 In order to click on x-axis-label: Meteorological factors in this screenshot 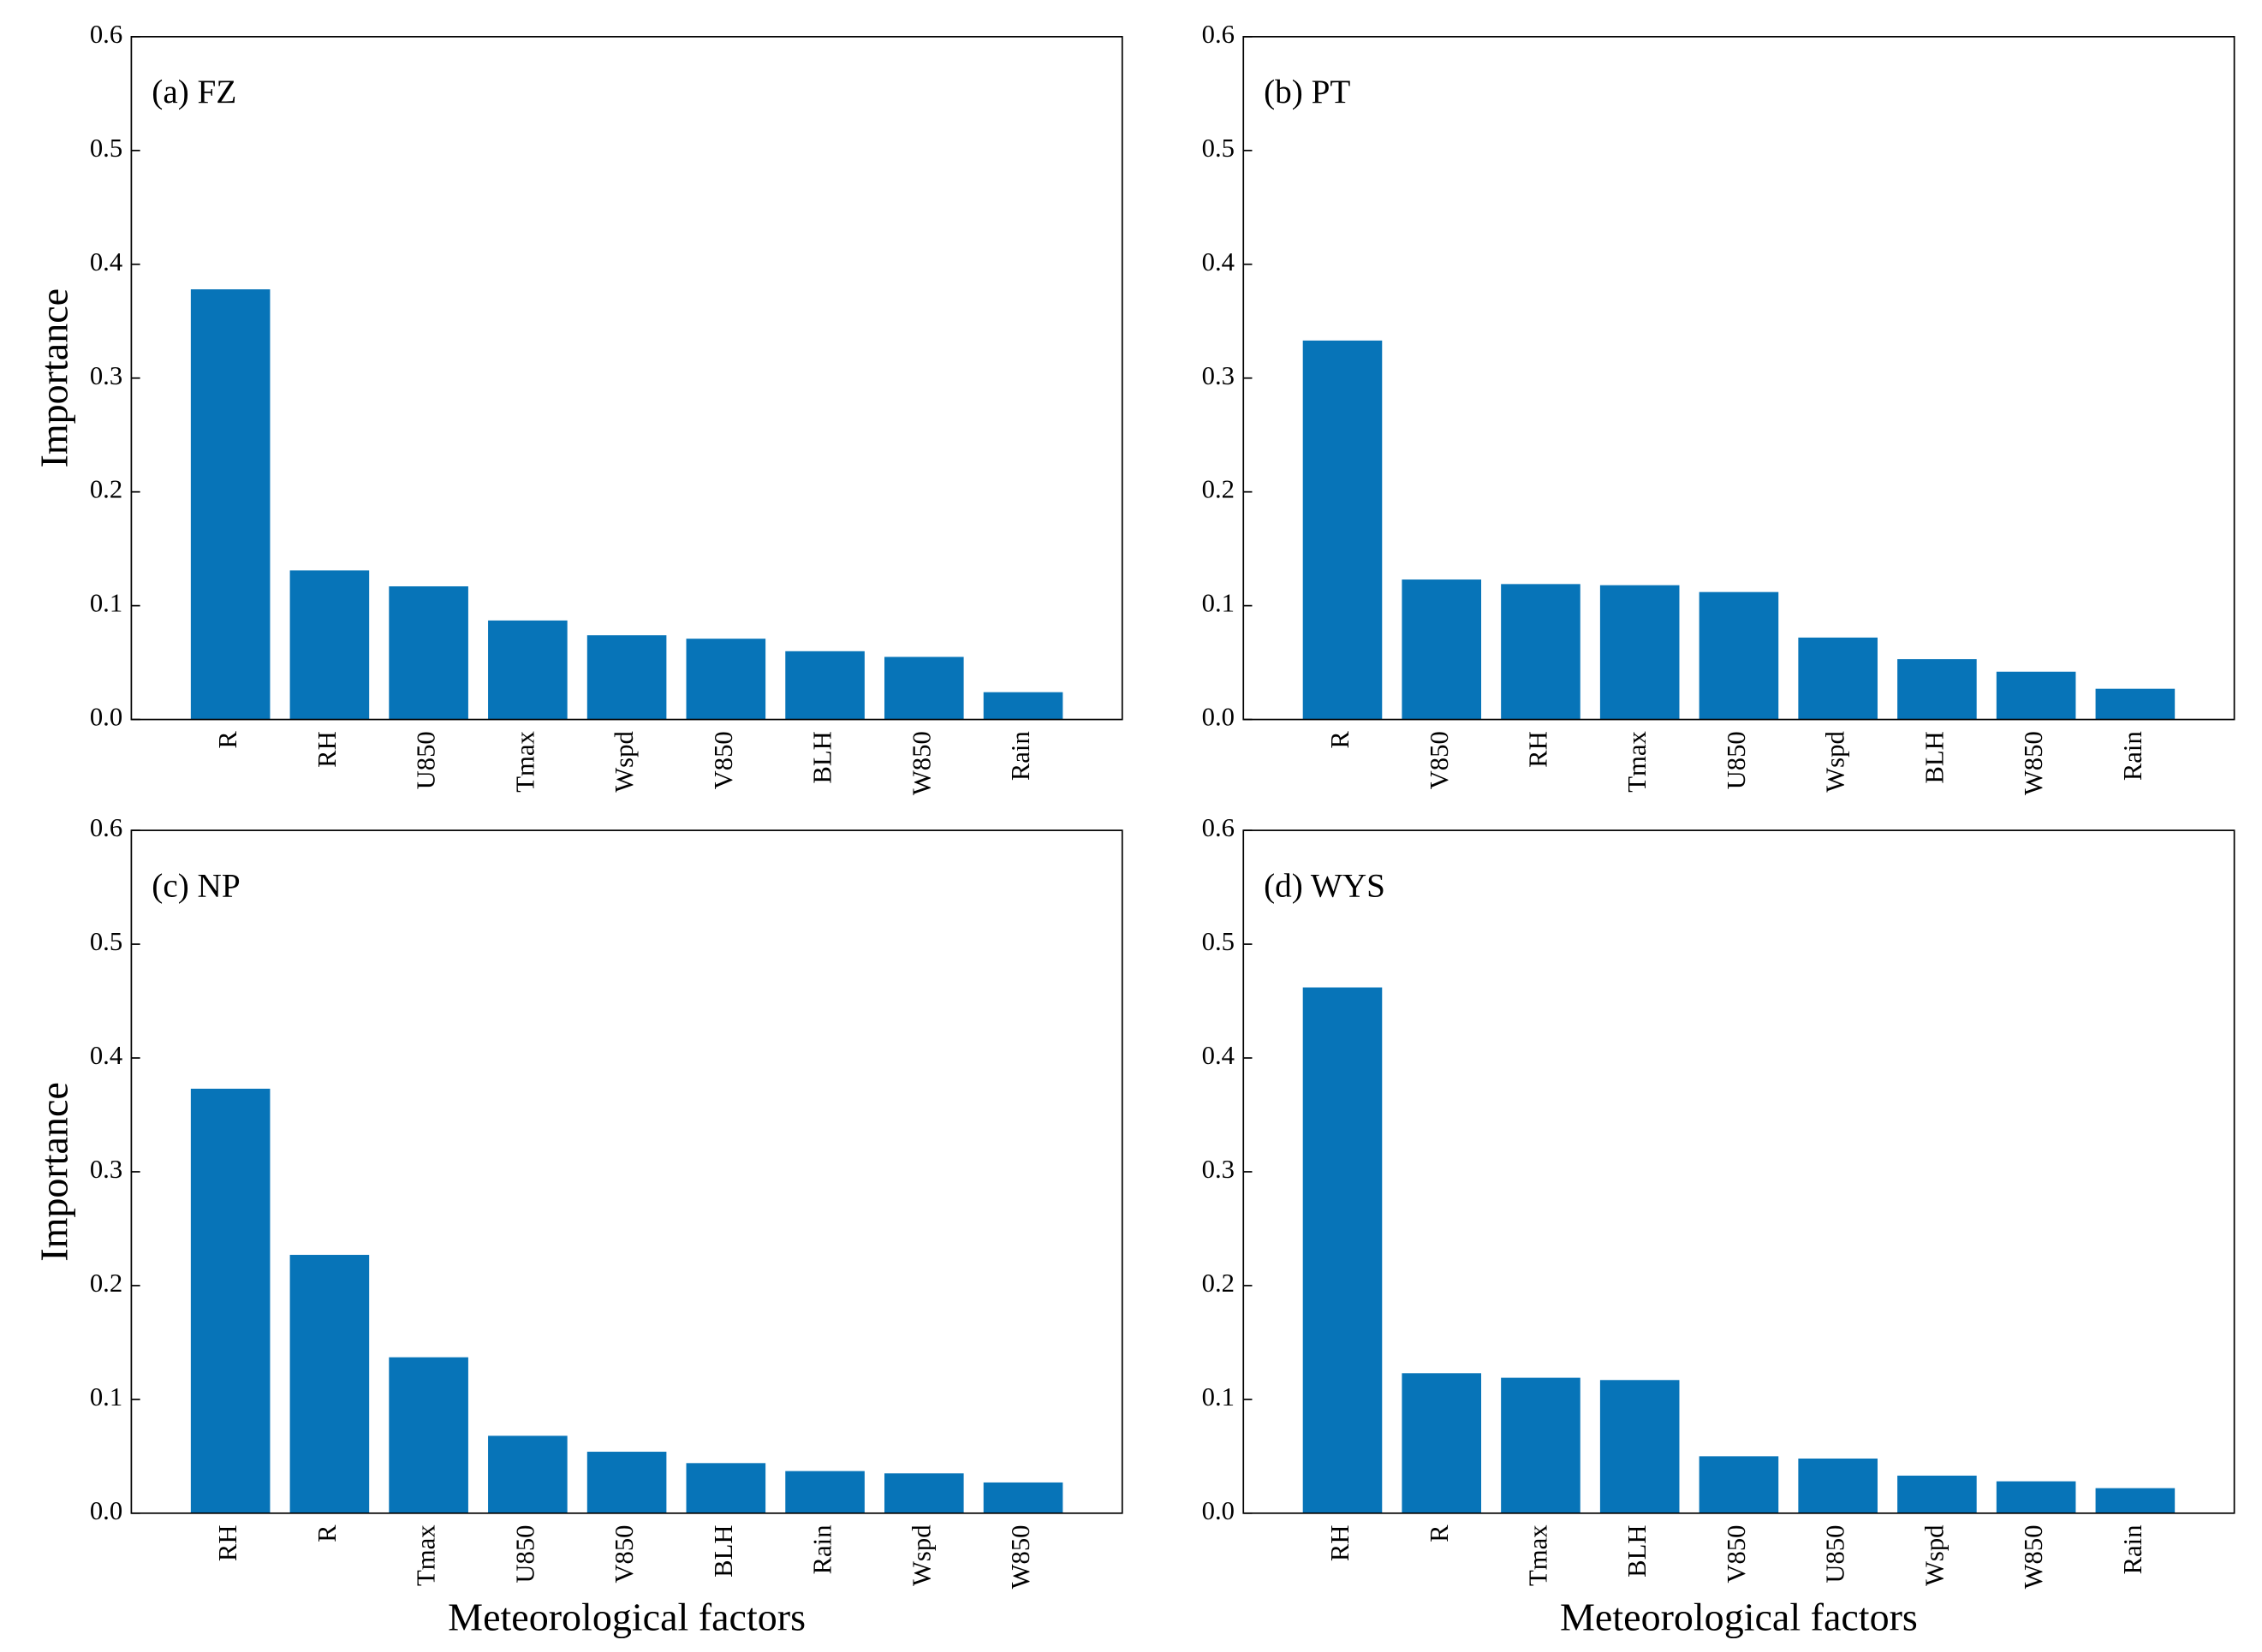, I will do `click(627, 1618)`.